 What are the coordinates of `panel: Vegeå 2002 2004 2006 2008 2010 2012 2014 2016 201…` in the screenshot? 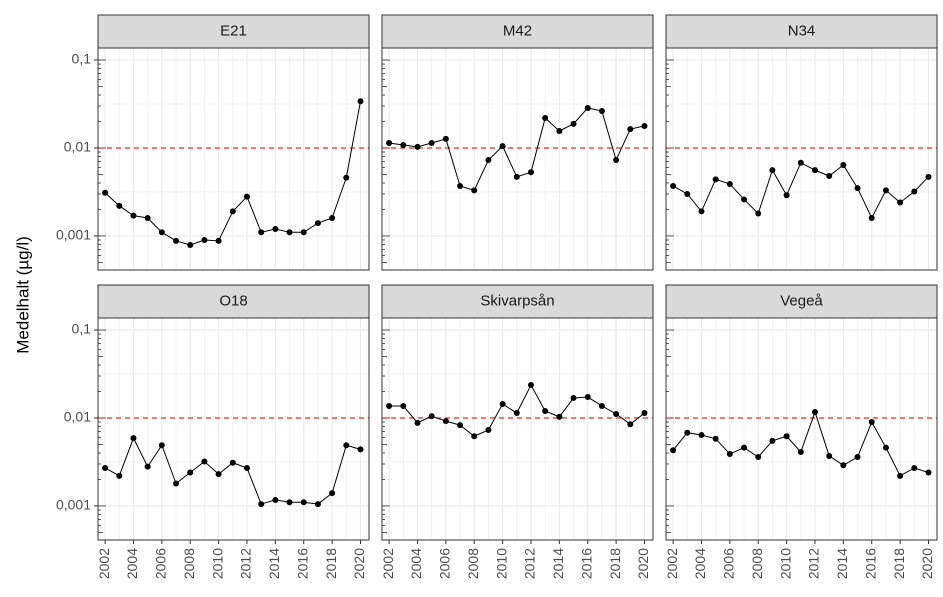 It's located at (801, 431).